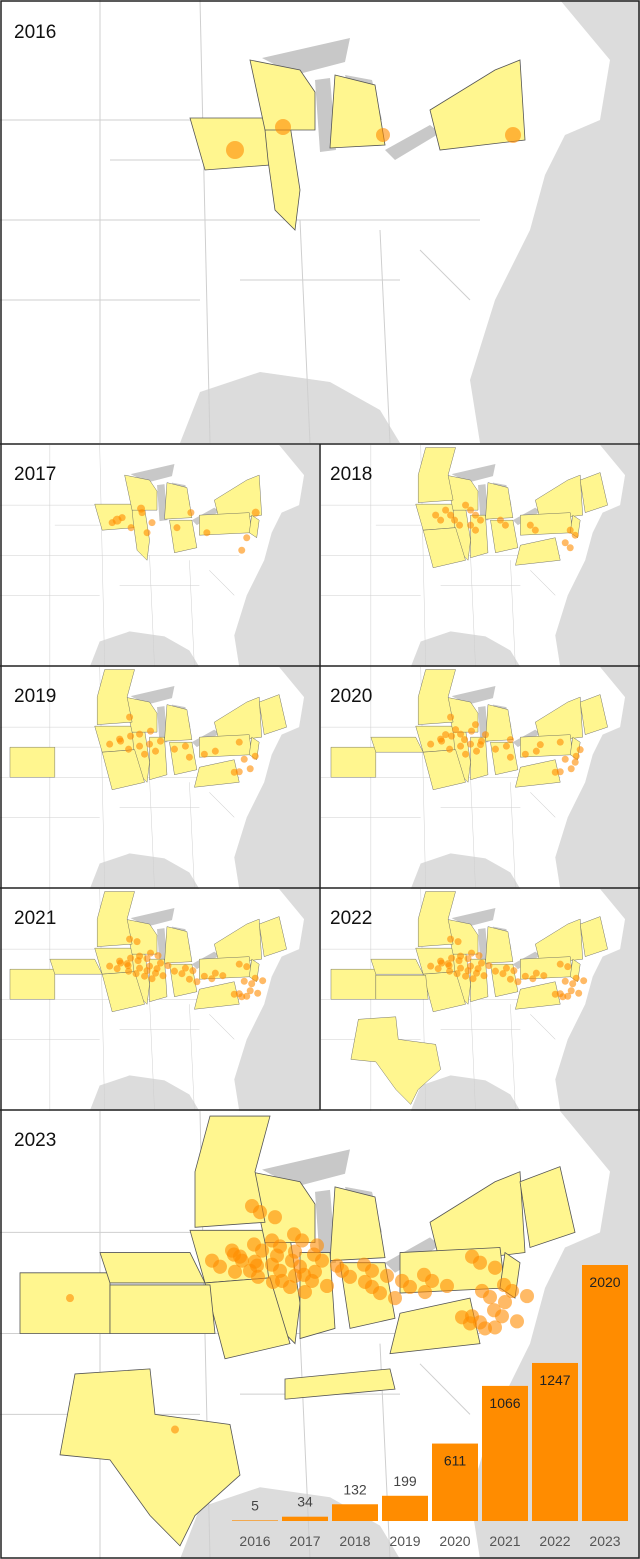 The image size is (640, 1559). Describe the element at coordinates (254, 1541) in the screenshot. I see `x-tick-label: 2016` at that location.